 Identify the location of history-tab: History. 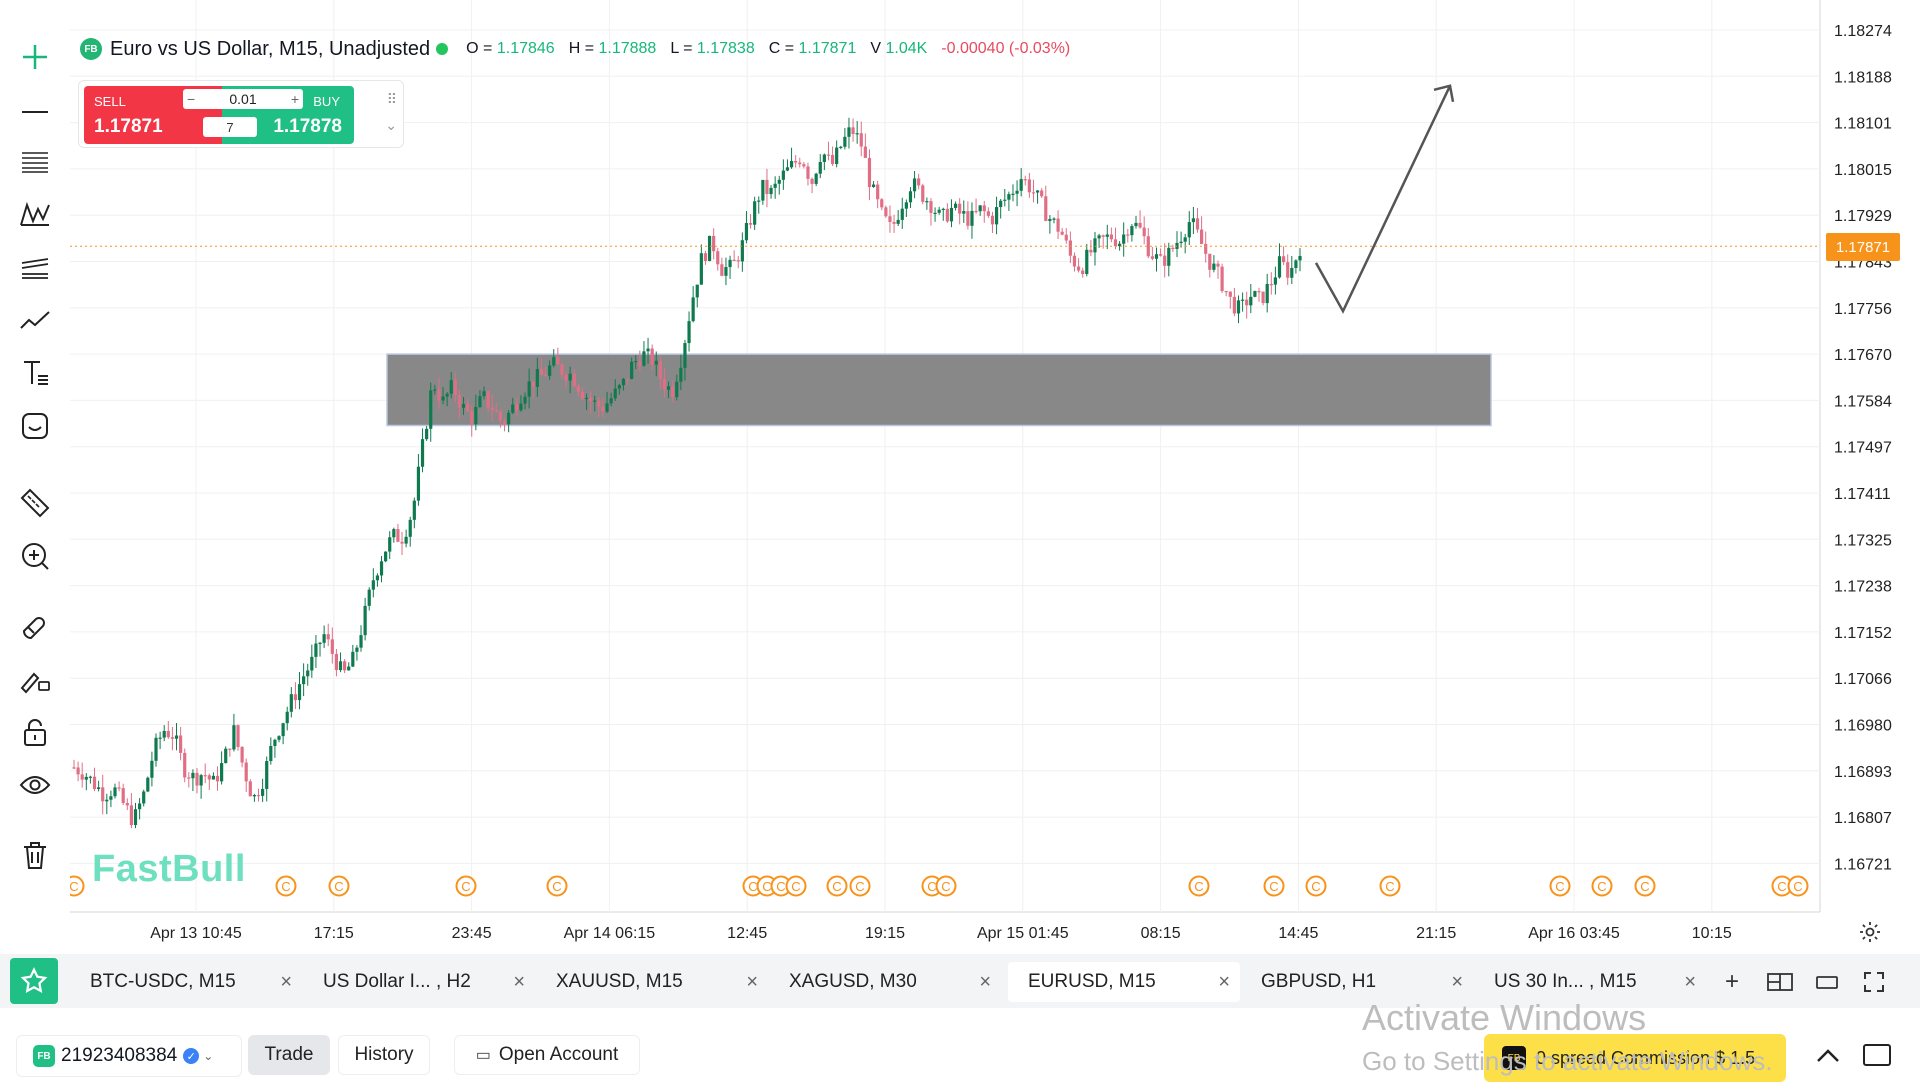
(384, 1055).